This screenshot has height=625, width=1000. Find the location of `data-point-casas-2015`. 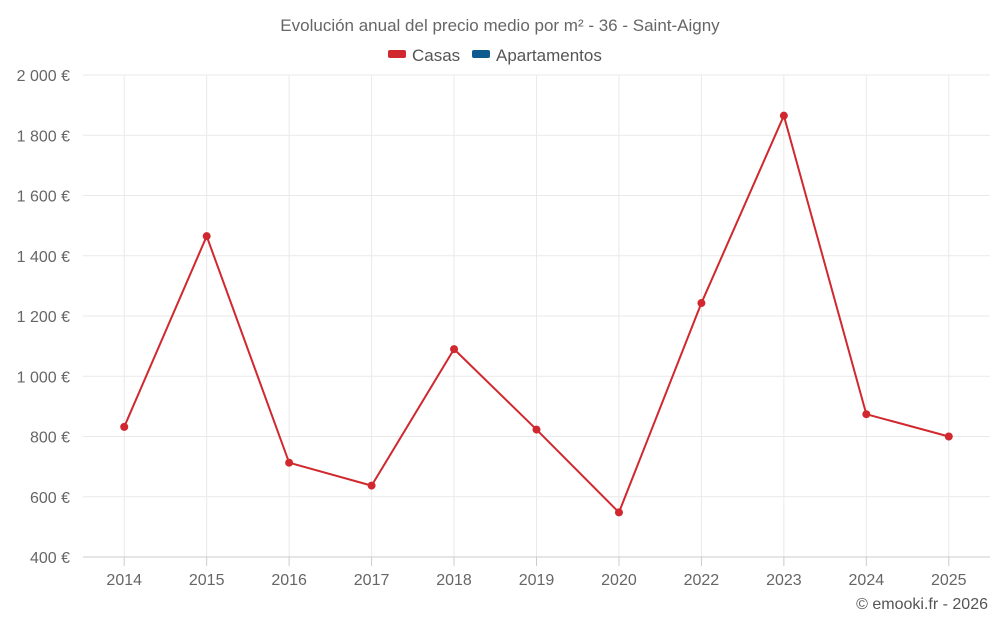

data-point-casas-2015 is located at coordinates (206, 236).